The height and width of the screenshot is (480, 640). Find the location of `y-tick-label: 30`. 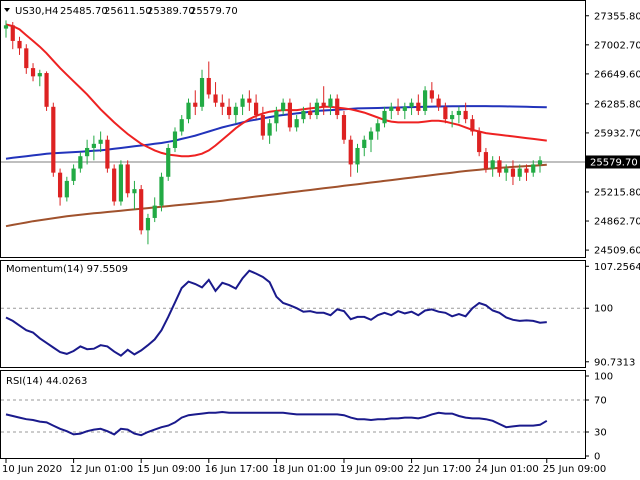

y-tick-label: 30 is located at coordinates (600, 433).